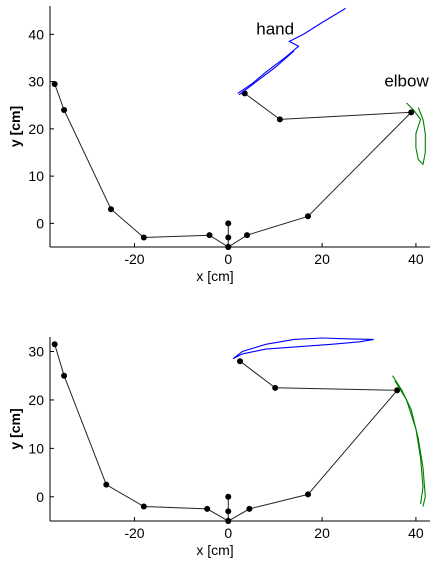 The image size is (438, 566). What do you see at coordinates (275, 28) in the screenshot?
I see `annotation-hand: hand` at bounding box center [275, 28].